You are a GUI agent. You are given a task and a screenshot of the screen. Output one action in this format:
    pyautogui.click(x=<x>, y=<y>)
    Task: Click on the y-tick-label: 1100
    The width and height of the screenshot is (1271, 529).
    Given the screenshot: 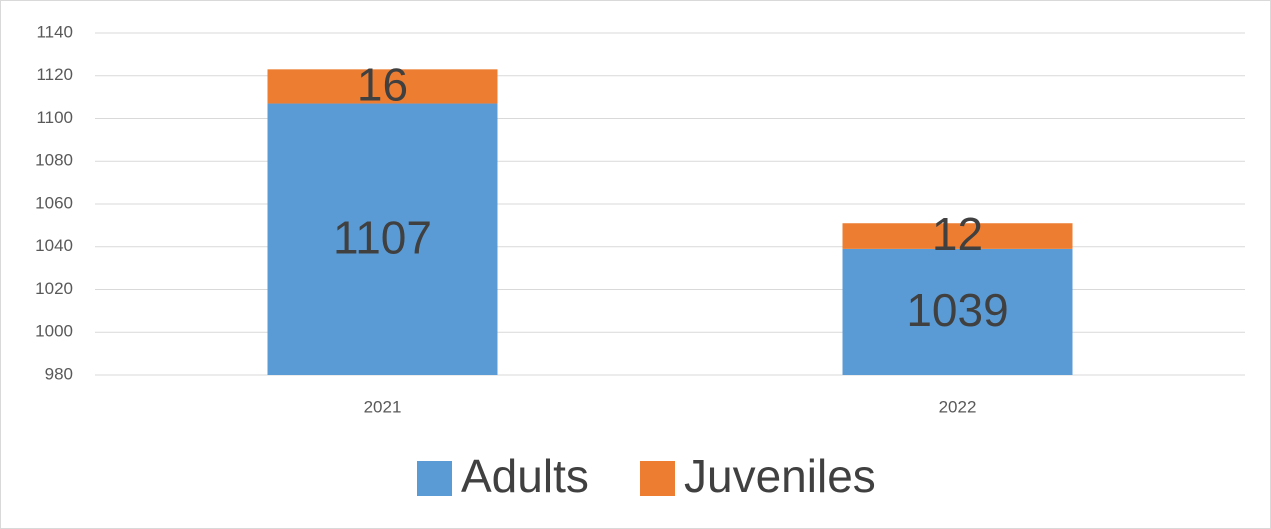 What is the action you would take?
    pyautogui.click(x=54, y=117)
    